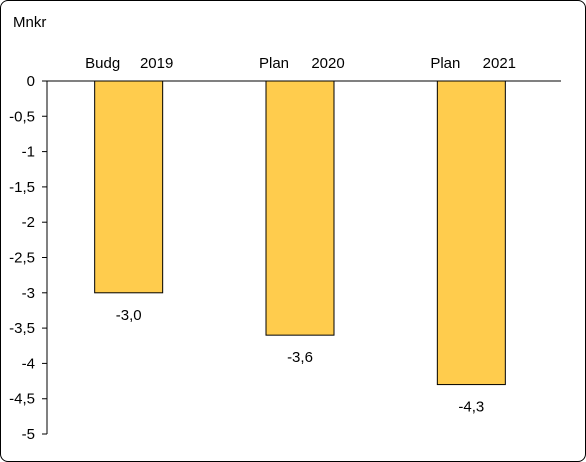  I want to click on category-year: 2020, so click(327, 63).